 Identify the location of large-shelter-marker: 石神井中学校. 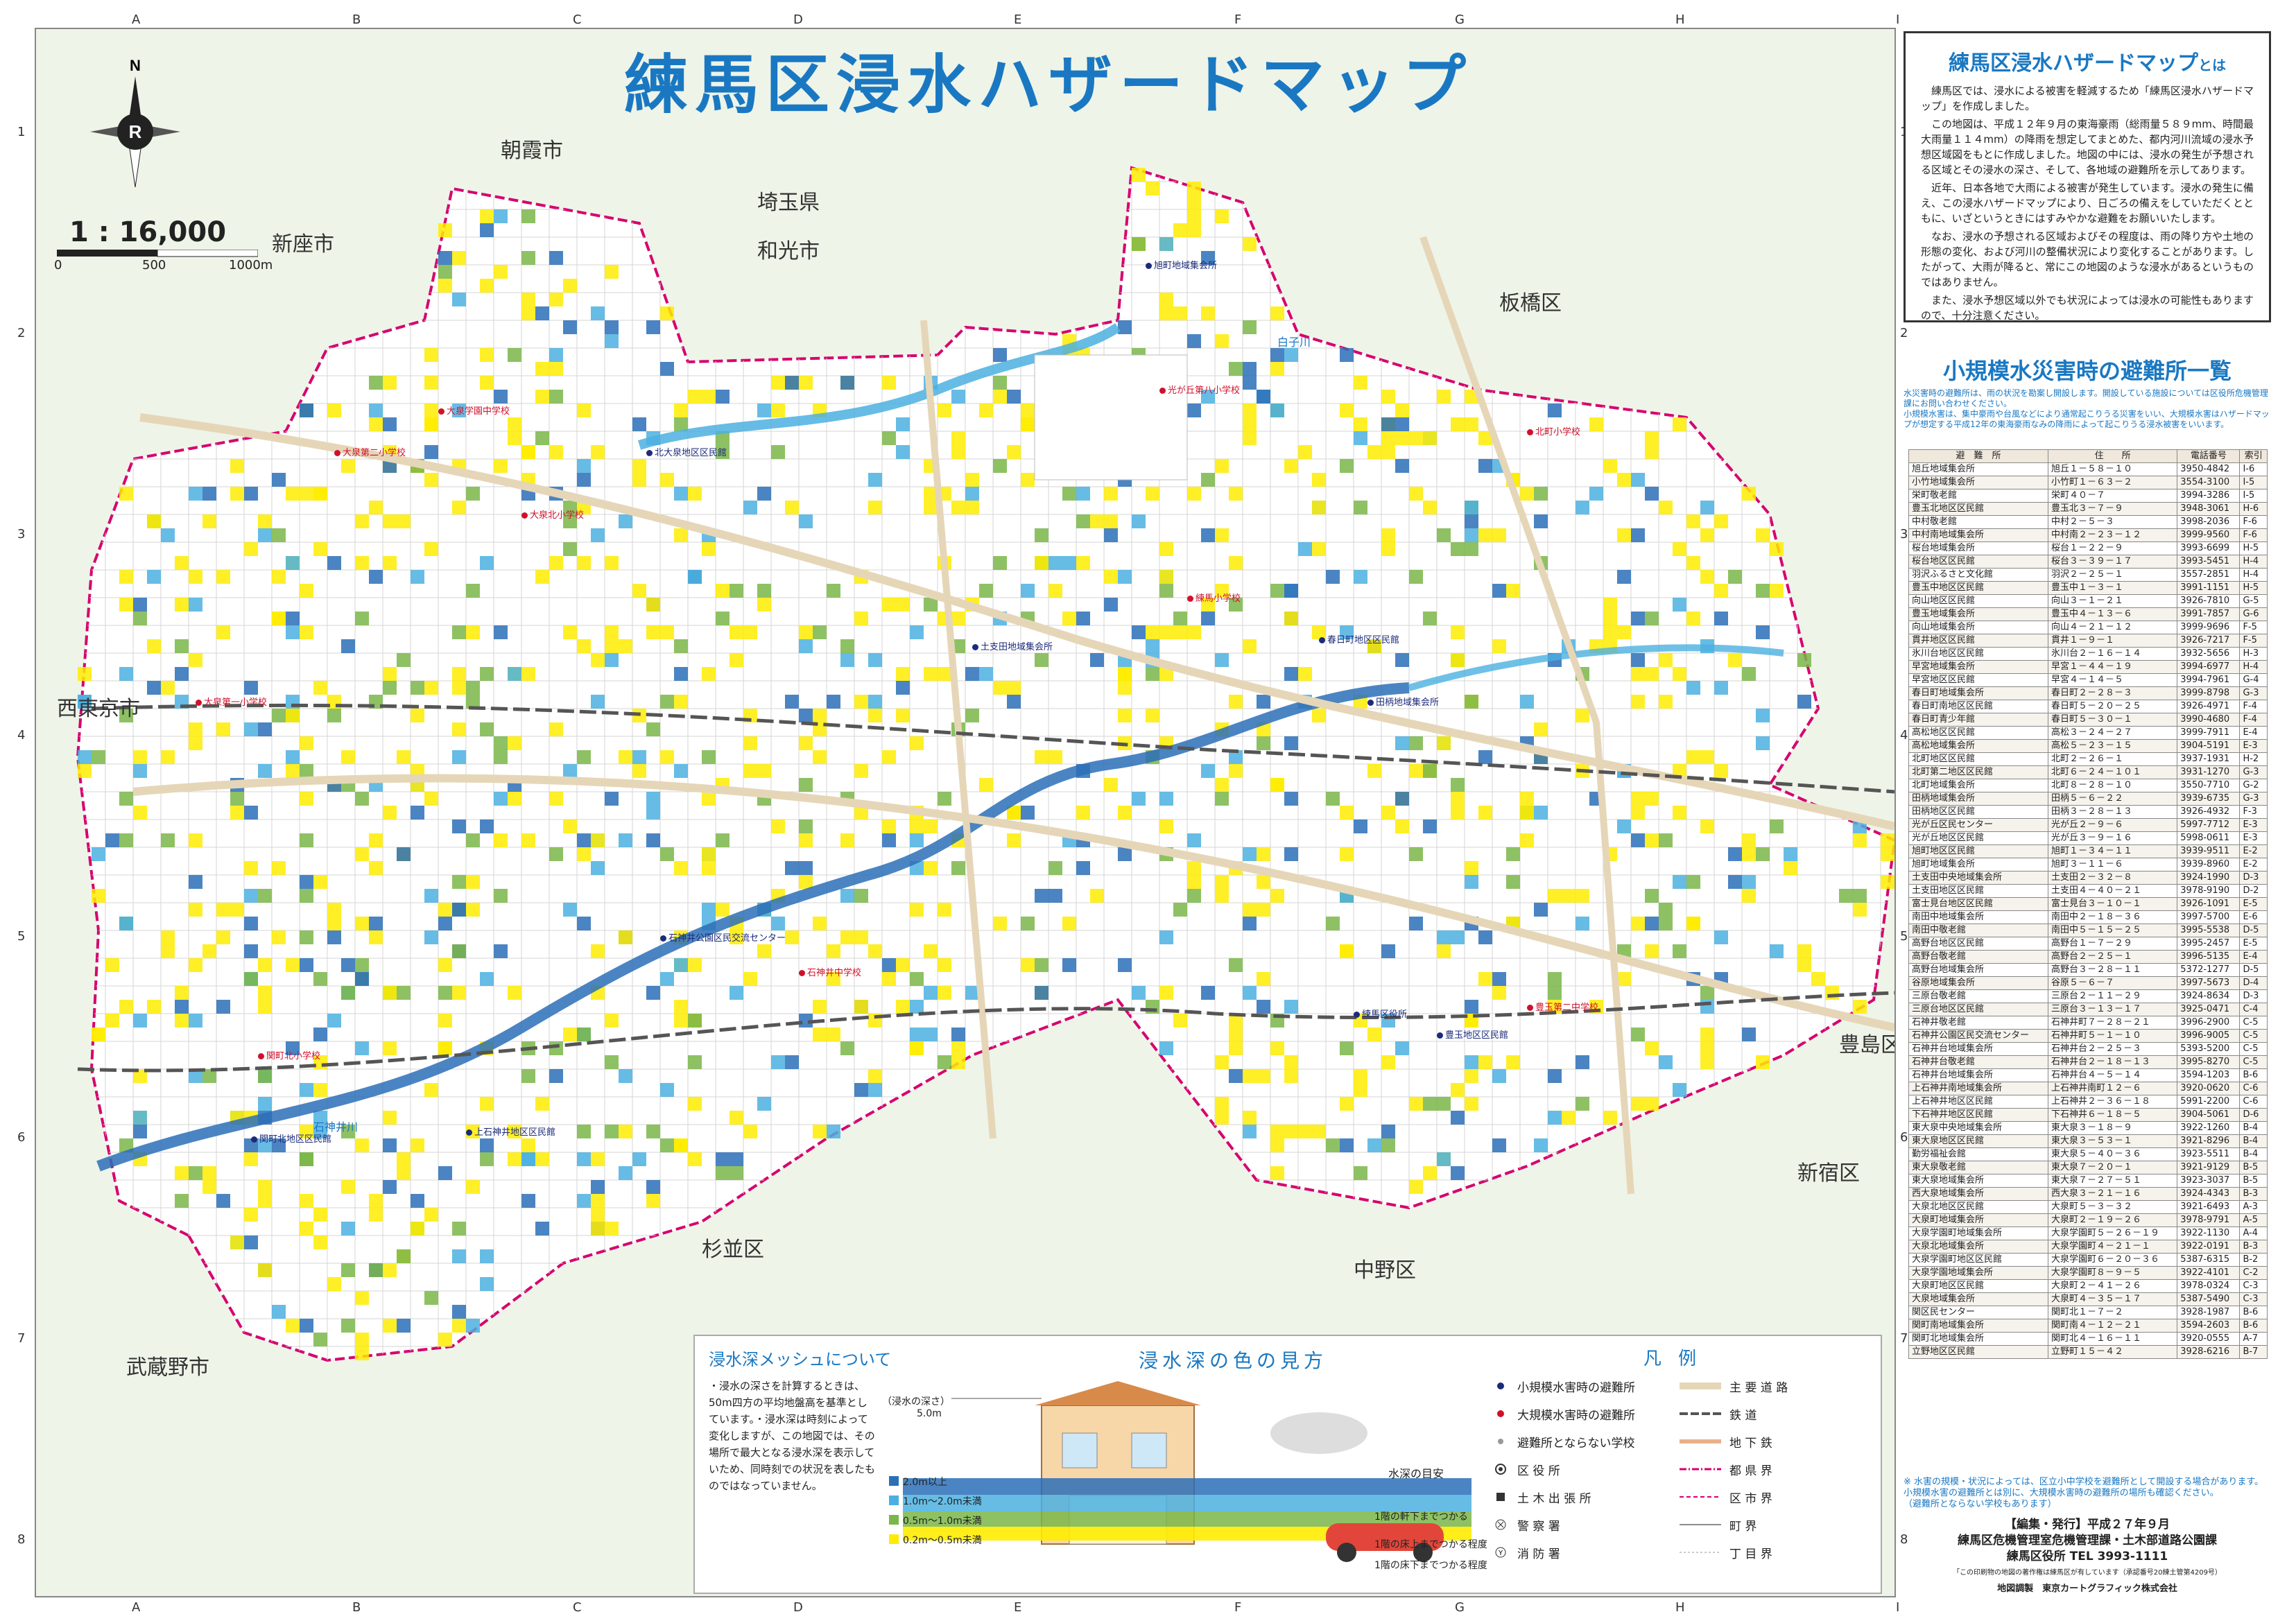
(830, 972).